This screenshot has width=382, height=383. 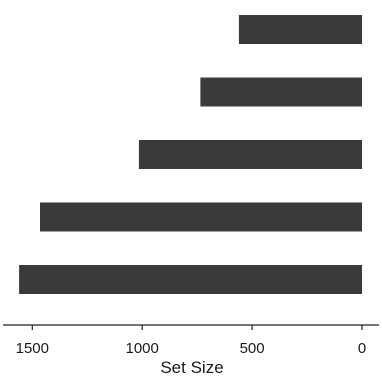 I want to click on x-tick-label-0: 0, so click(x=362, y=348).